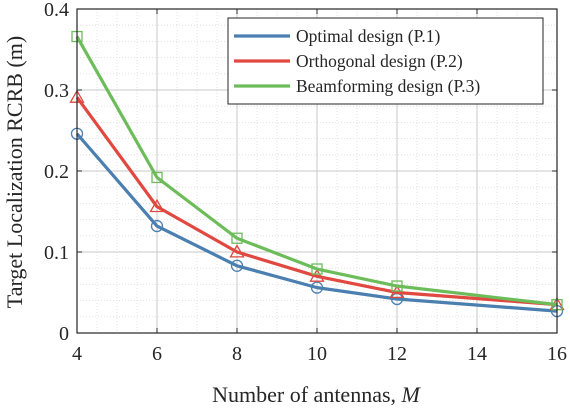 This screenshot has height=413, width=570. I want to click on x-axis-title-text: Number of antennas,, so click(306, 394).